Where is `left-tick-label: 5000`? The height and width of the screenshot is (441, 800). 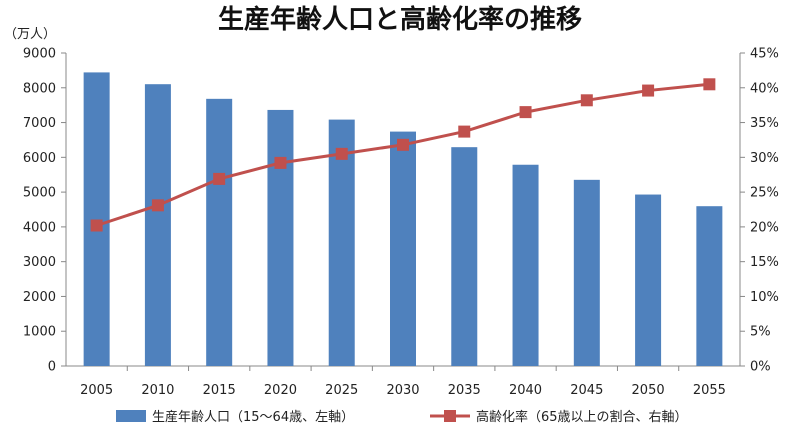
left-tick-label: 5000 is located at coordinates (39, 193).